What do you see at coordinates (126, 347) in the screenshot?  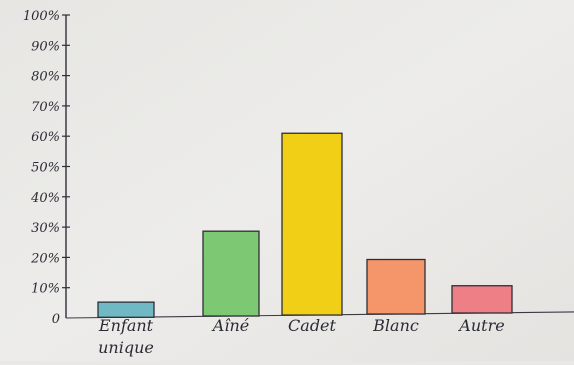 I see `x-tick-label: unique` at bounding box center [126, 347].